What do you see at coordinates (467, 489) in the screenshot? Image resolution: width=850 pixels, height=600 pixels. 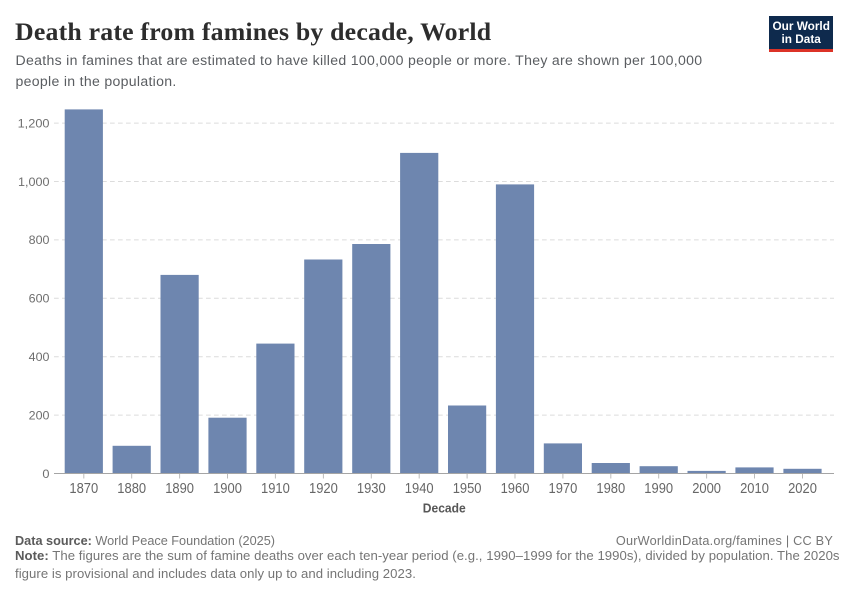 I see `svg-text: 1950` at bounding box center [467, 489].